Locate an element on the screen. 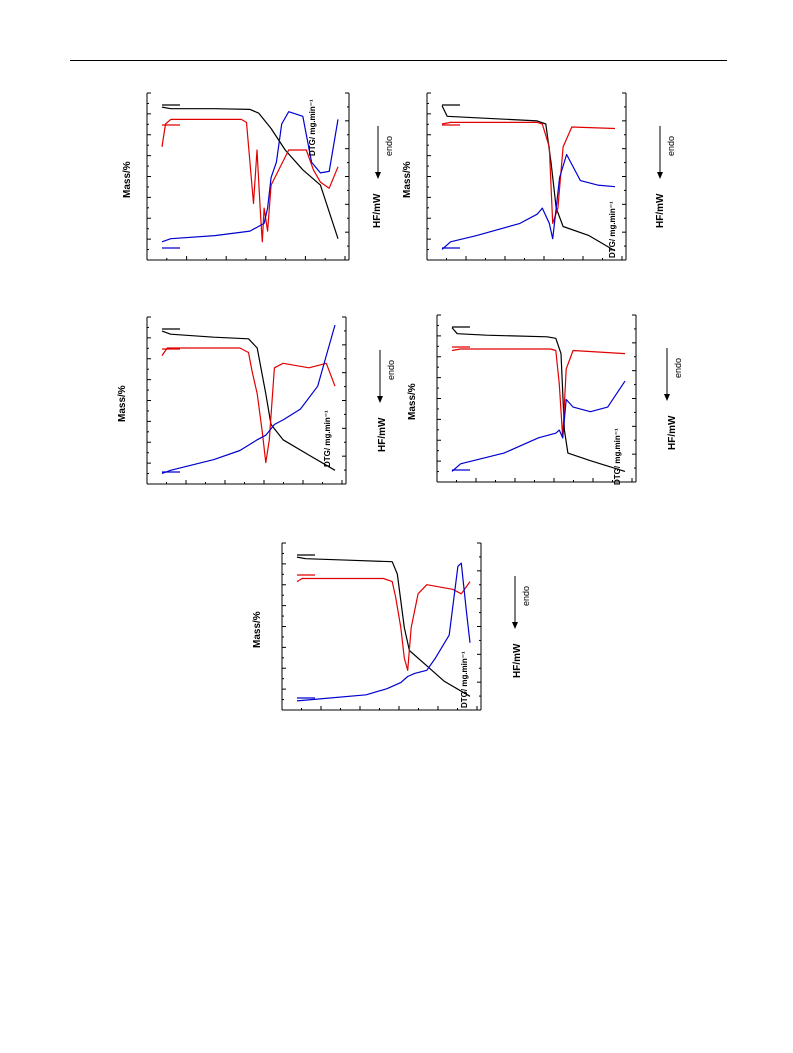  tga-panel-3: Mass/% DTG/ mg.min⁻¹ HF/mW endo is located at coordinates (255, 402).